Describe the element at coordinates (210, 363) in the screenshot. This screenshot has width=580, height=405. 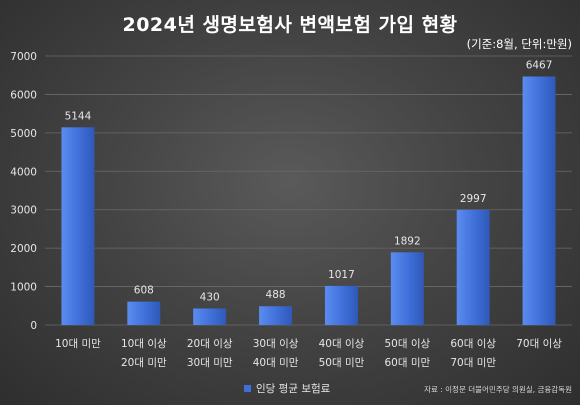
I see `x-tick-label: 30대 미만` at that location.